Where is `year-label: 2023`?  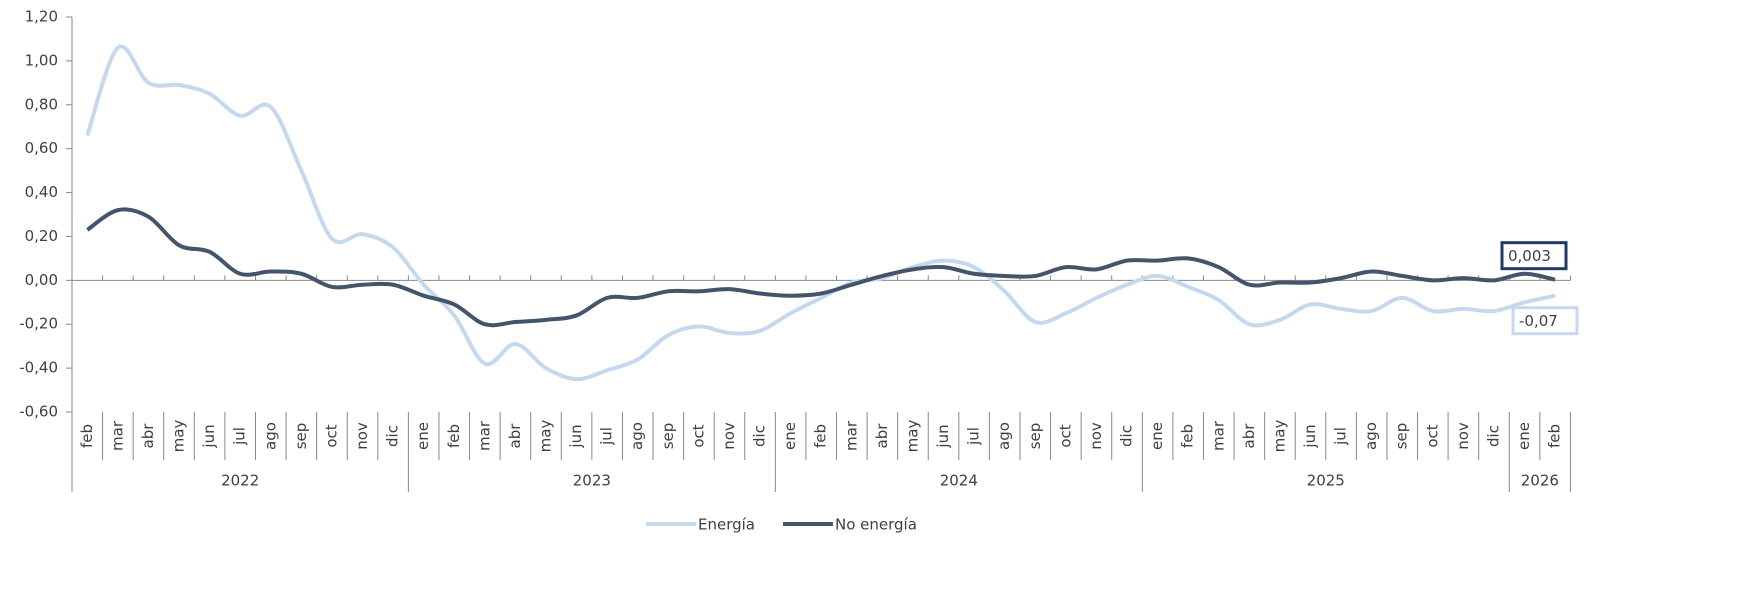
year-label: 2023 is located at coordinates (592, 481).